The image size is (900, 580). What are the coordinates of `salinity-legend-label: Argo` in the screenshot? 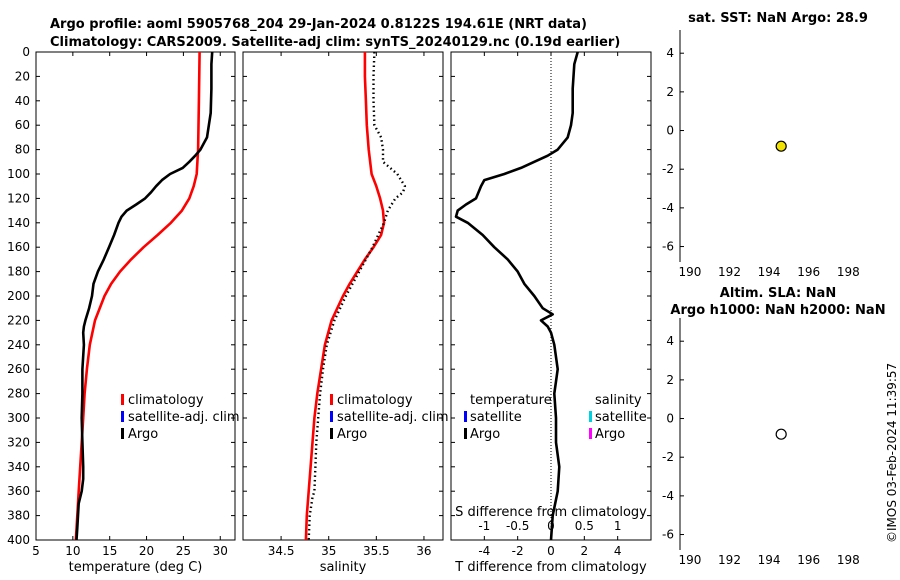 It's located at (352, 434).